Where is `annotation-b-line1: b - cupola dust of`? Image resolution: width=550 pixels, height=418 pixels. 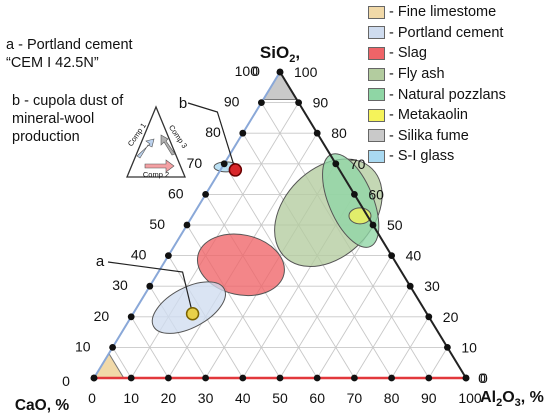 annotation-b-line1: b - cupola dust of is located at coordinates (68, 101).